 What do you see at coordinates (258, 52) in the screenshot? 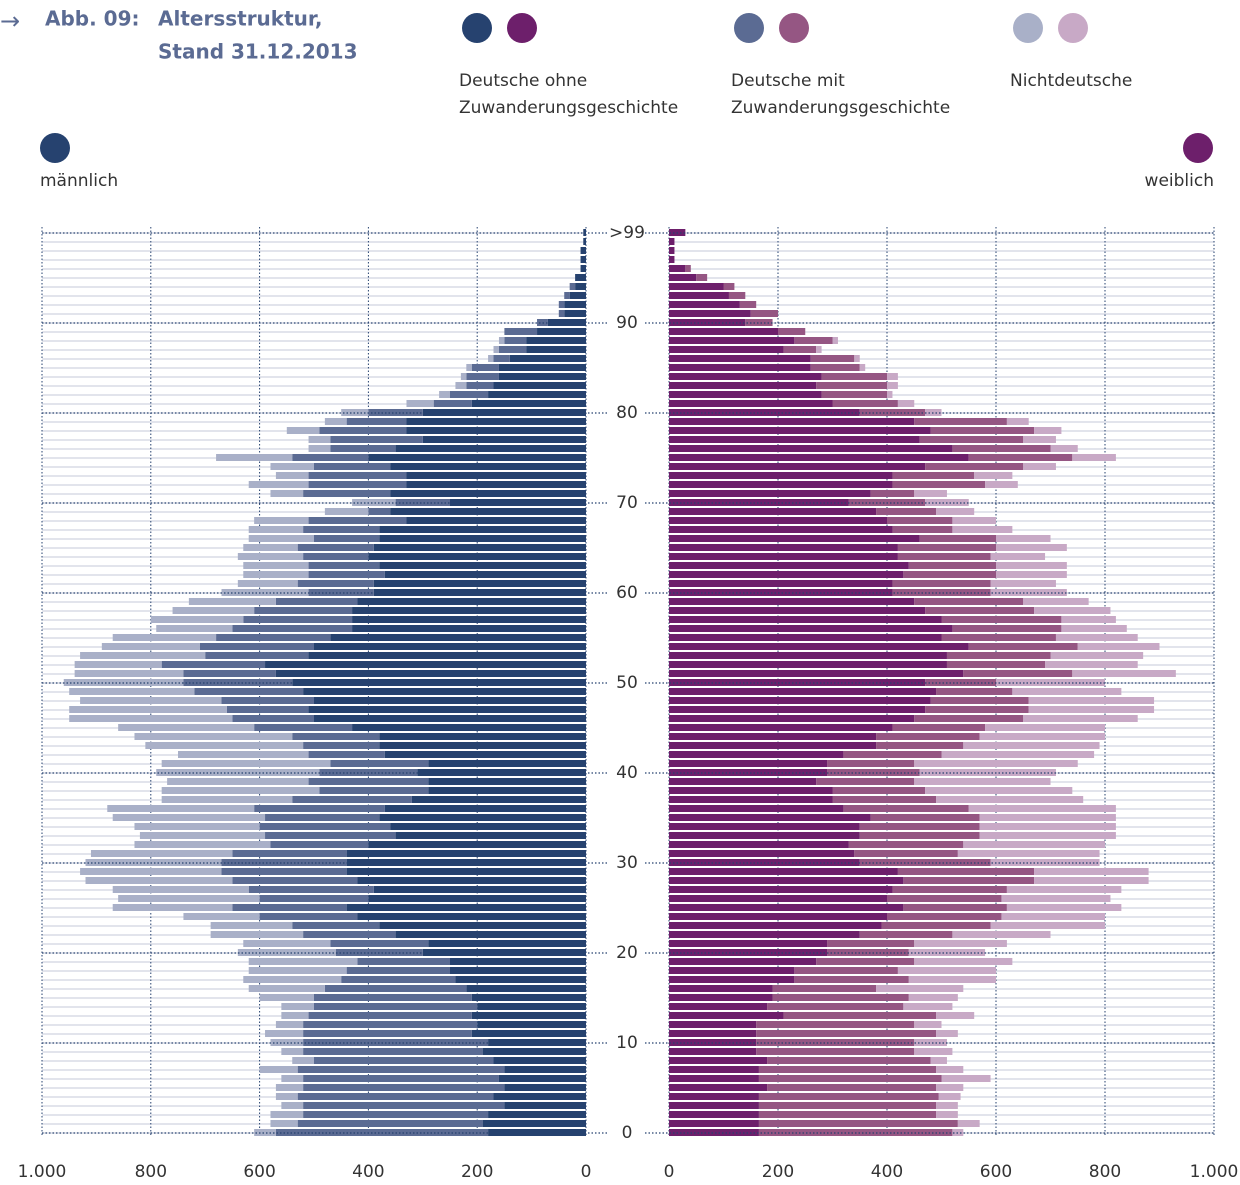
I see `chart-title: Stand 31.12.2013` at bounding box center [258, 52].